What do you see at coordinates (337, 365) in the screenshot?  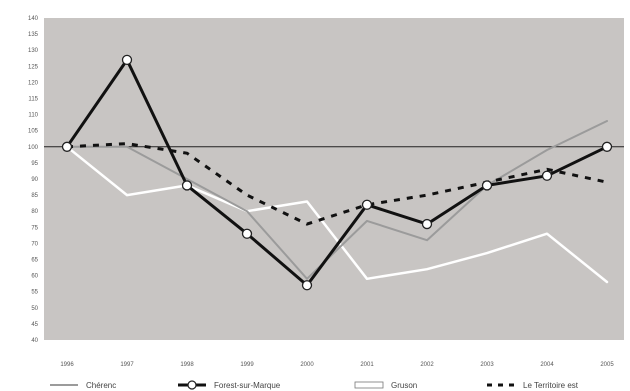 I see `x-axis: 1996 1997 1998 1999 2000 2001 2002 2003 2004 2005` at bounding box center [337, 365].